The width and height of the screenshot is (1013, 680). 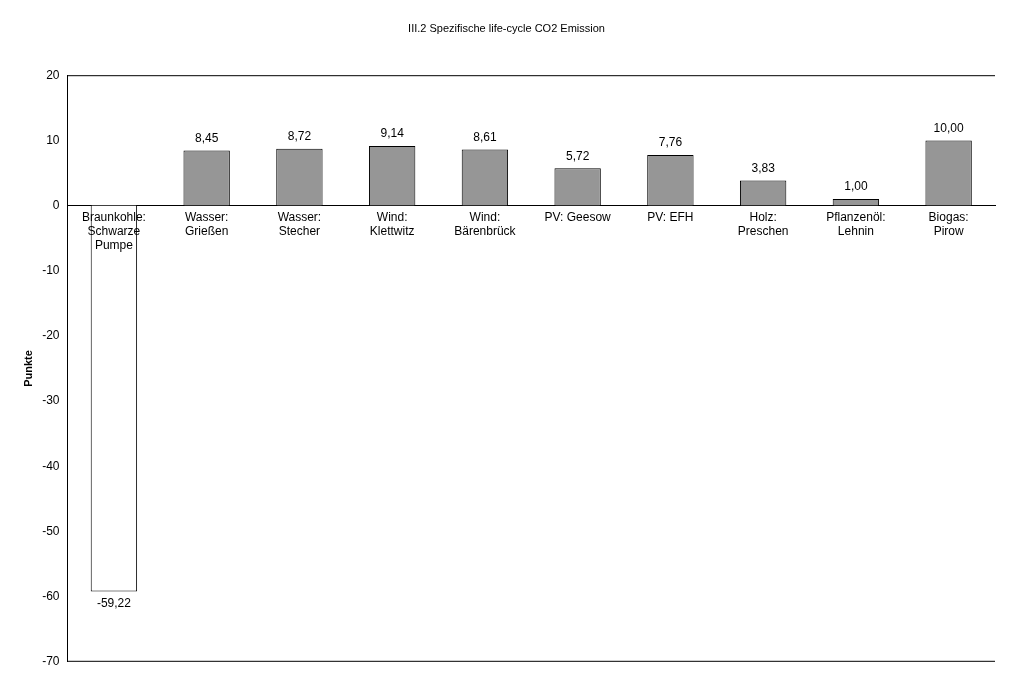 I want to click on x-tick-label: Biogas: Pirow, so click(x=948, y=223).